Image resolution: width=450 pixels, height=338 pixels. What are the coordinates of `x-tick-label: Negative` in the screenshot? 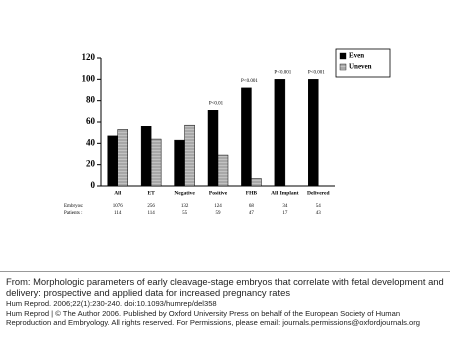 It's located at (184, 193).